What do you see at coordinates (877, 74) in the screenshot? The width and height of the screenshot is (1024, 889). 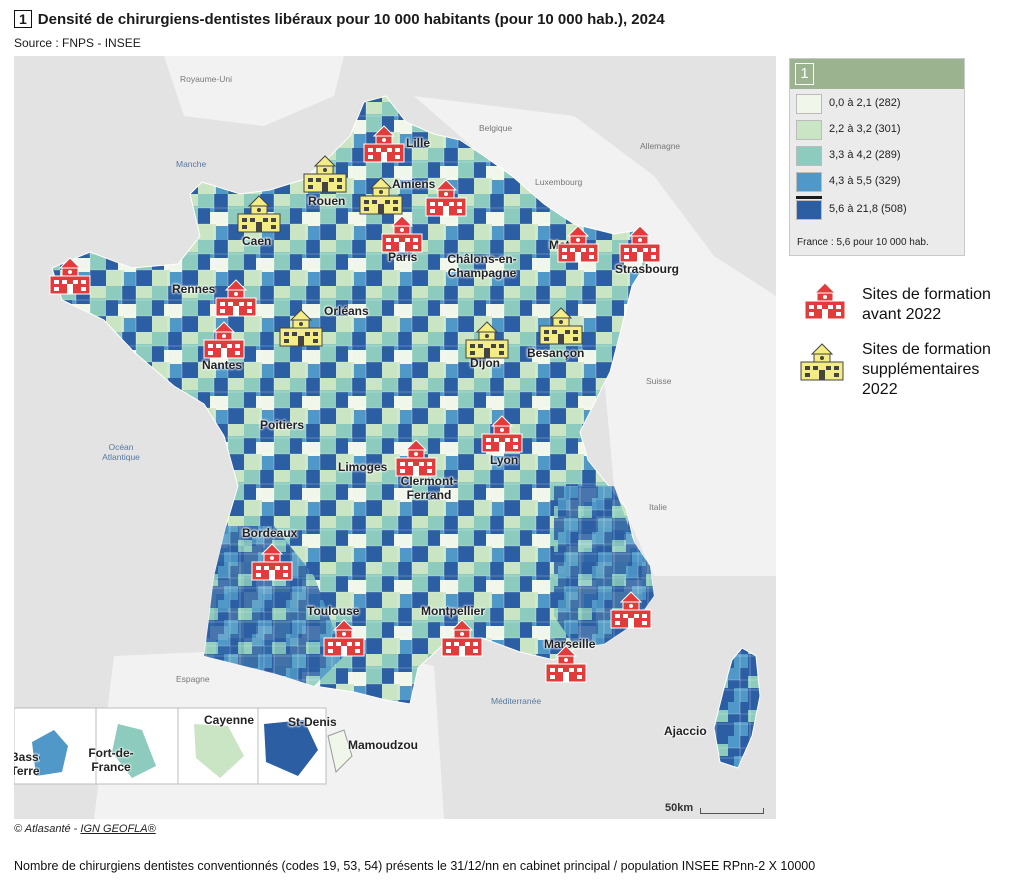 I see `legend-header: 1` at bounding box center [877, 74].